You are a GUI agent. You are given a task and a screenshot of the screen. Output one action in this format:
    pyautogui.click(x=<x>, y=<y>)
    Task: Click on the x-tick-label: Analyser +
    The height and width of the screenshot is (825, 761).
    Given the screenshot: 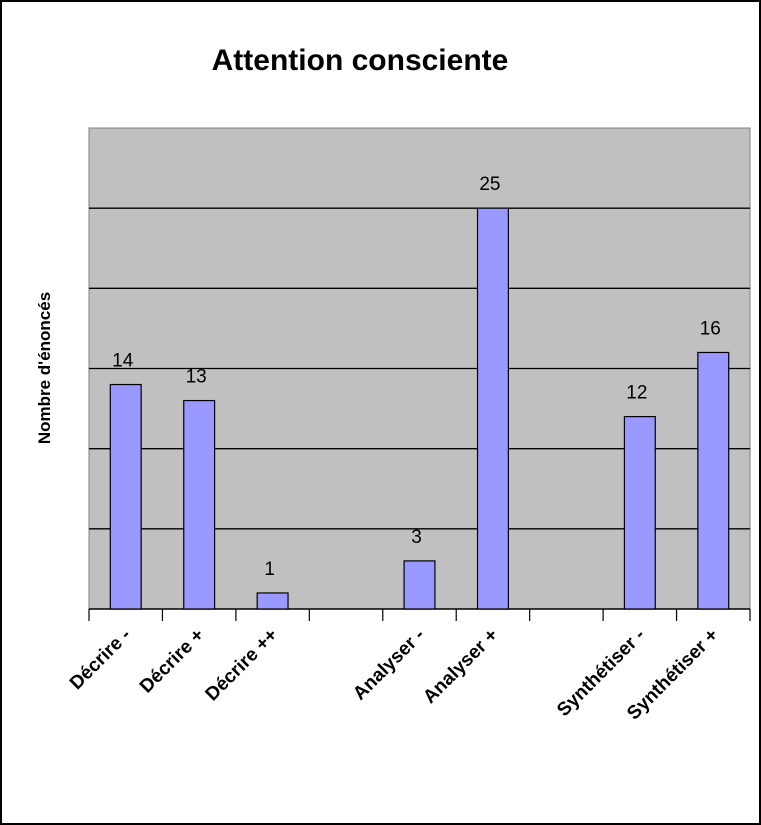 What is the action you would take?
    pyautogui.click(x=460, y=666)
    